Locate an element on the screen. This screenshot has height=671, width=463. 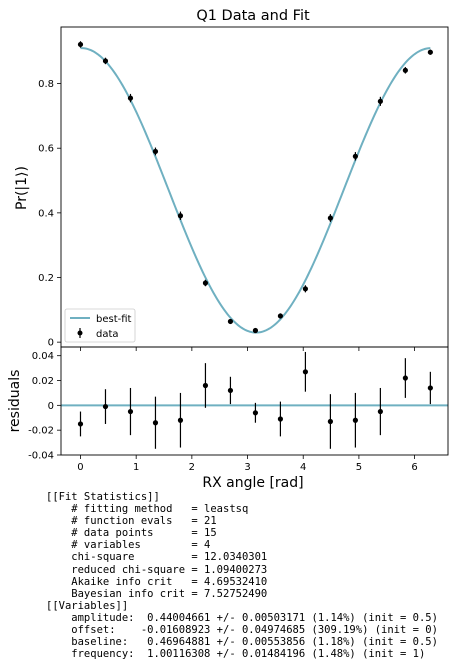
legend-data-label: data is located at coordinates (107, 334).